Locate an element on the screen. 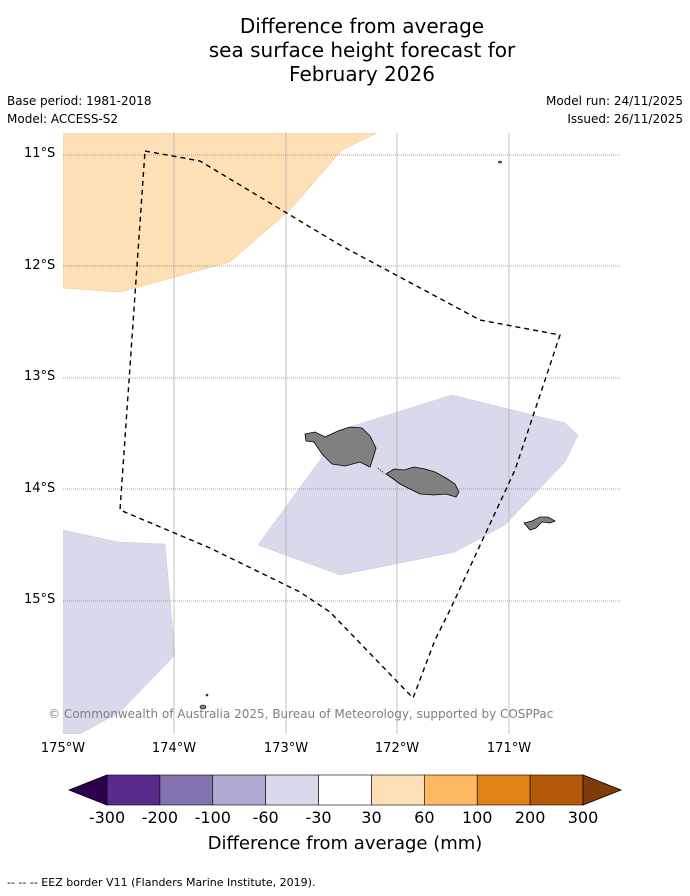  colorbar-extend-high is located at coordinates (602, 790).